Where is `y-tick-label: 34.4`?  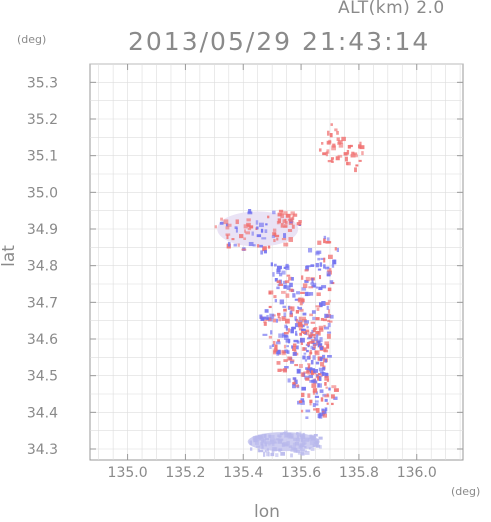 y-tick-label: 34.4 is located at coordinates (42, 413).